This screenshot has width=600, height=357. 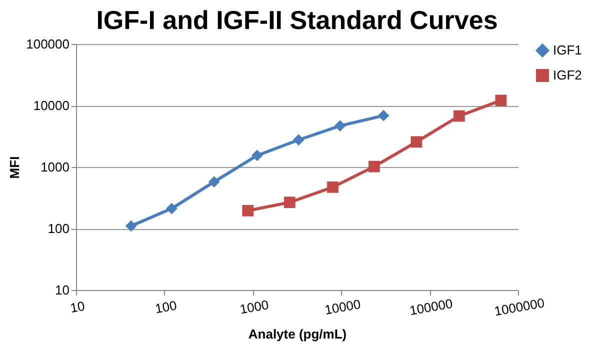 I want to click on y-tick-label: 10000, so click(x=51, y=105).